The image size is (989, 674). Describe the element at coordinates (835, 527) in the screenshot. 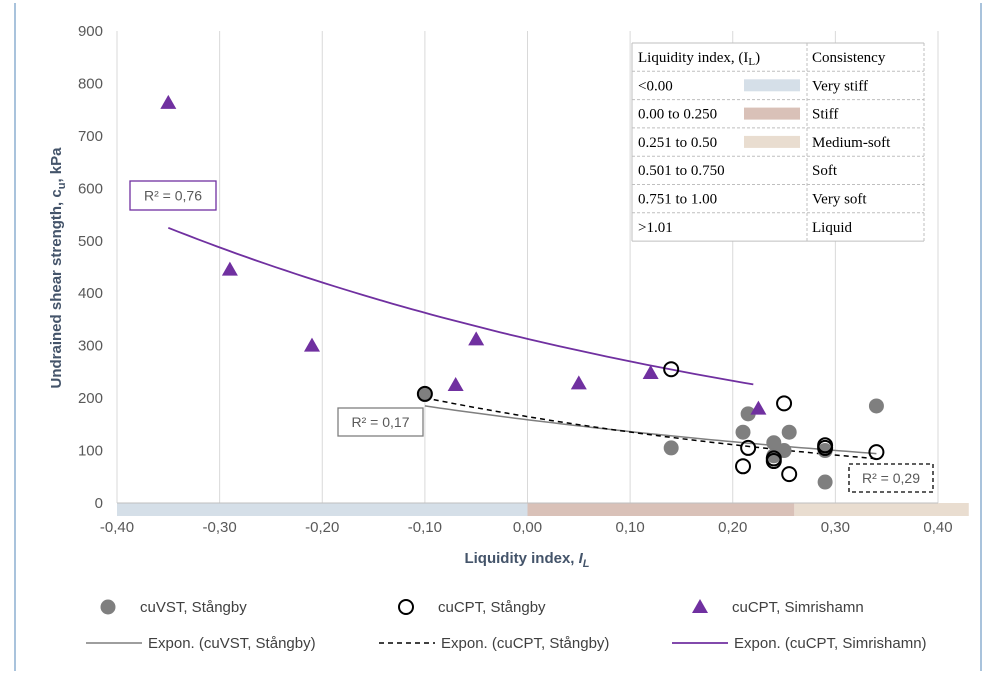

I see `x-tick-label: 0,30` at that location.